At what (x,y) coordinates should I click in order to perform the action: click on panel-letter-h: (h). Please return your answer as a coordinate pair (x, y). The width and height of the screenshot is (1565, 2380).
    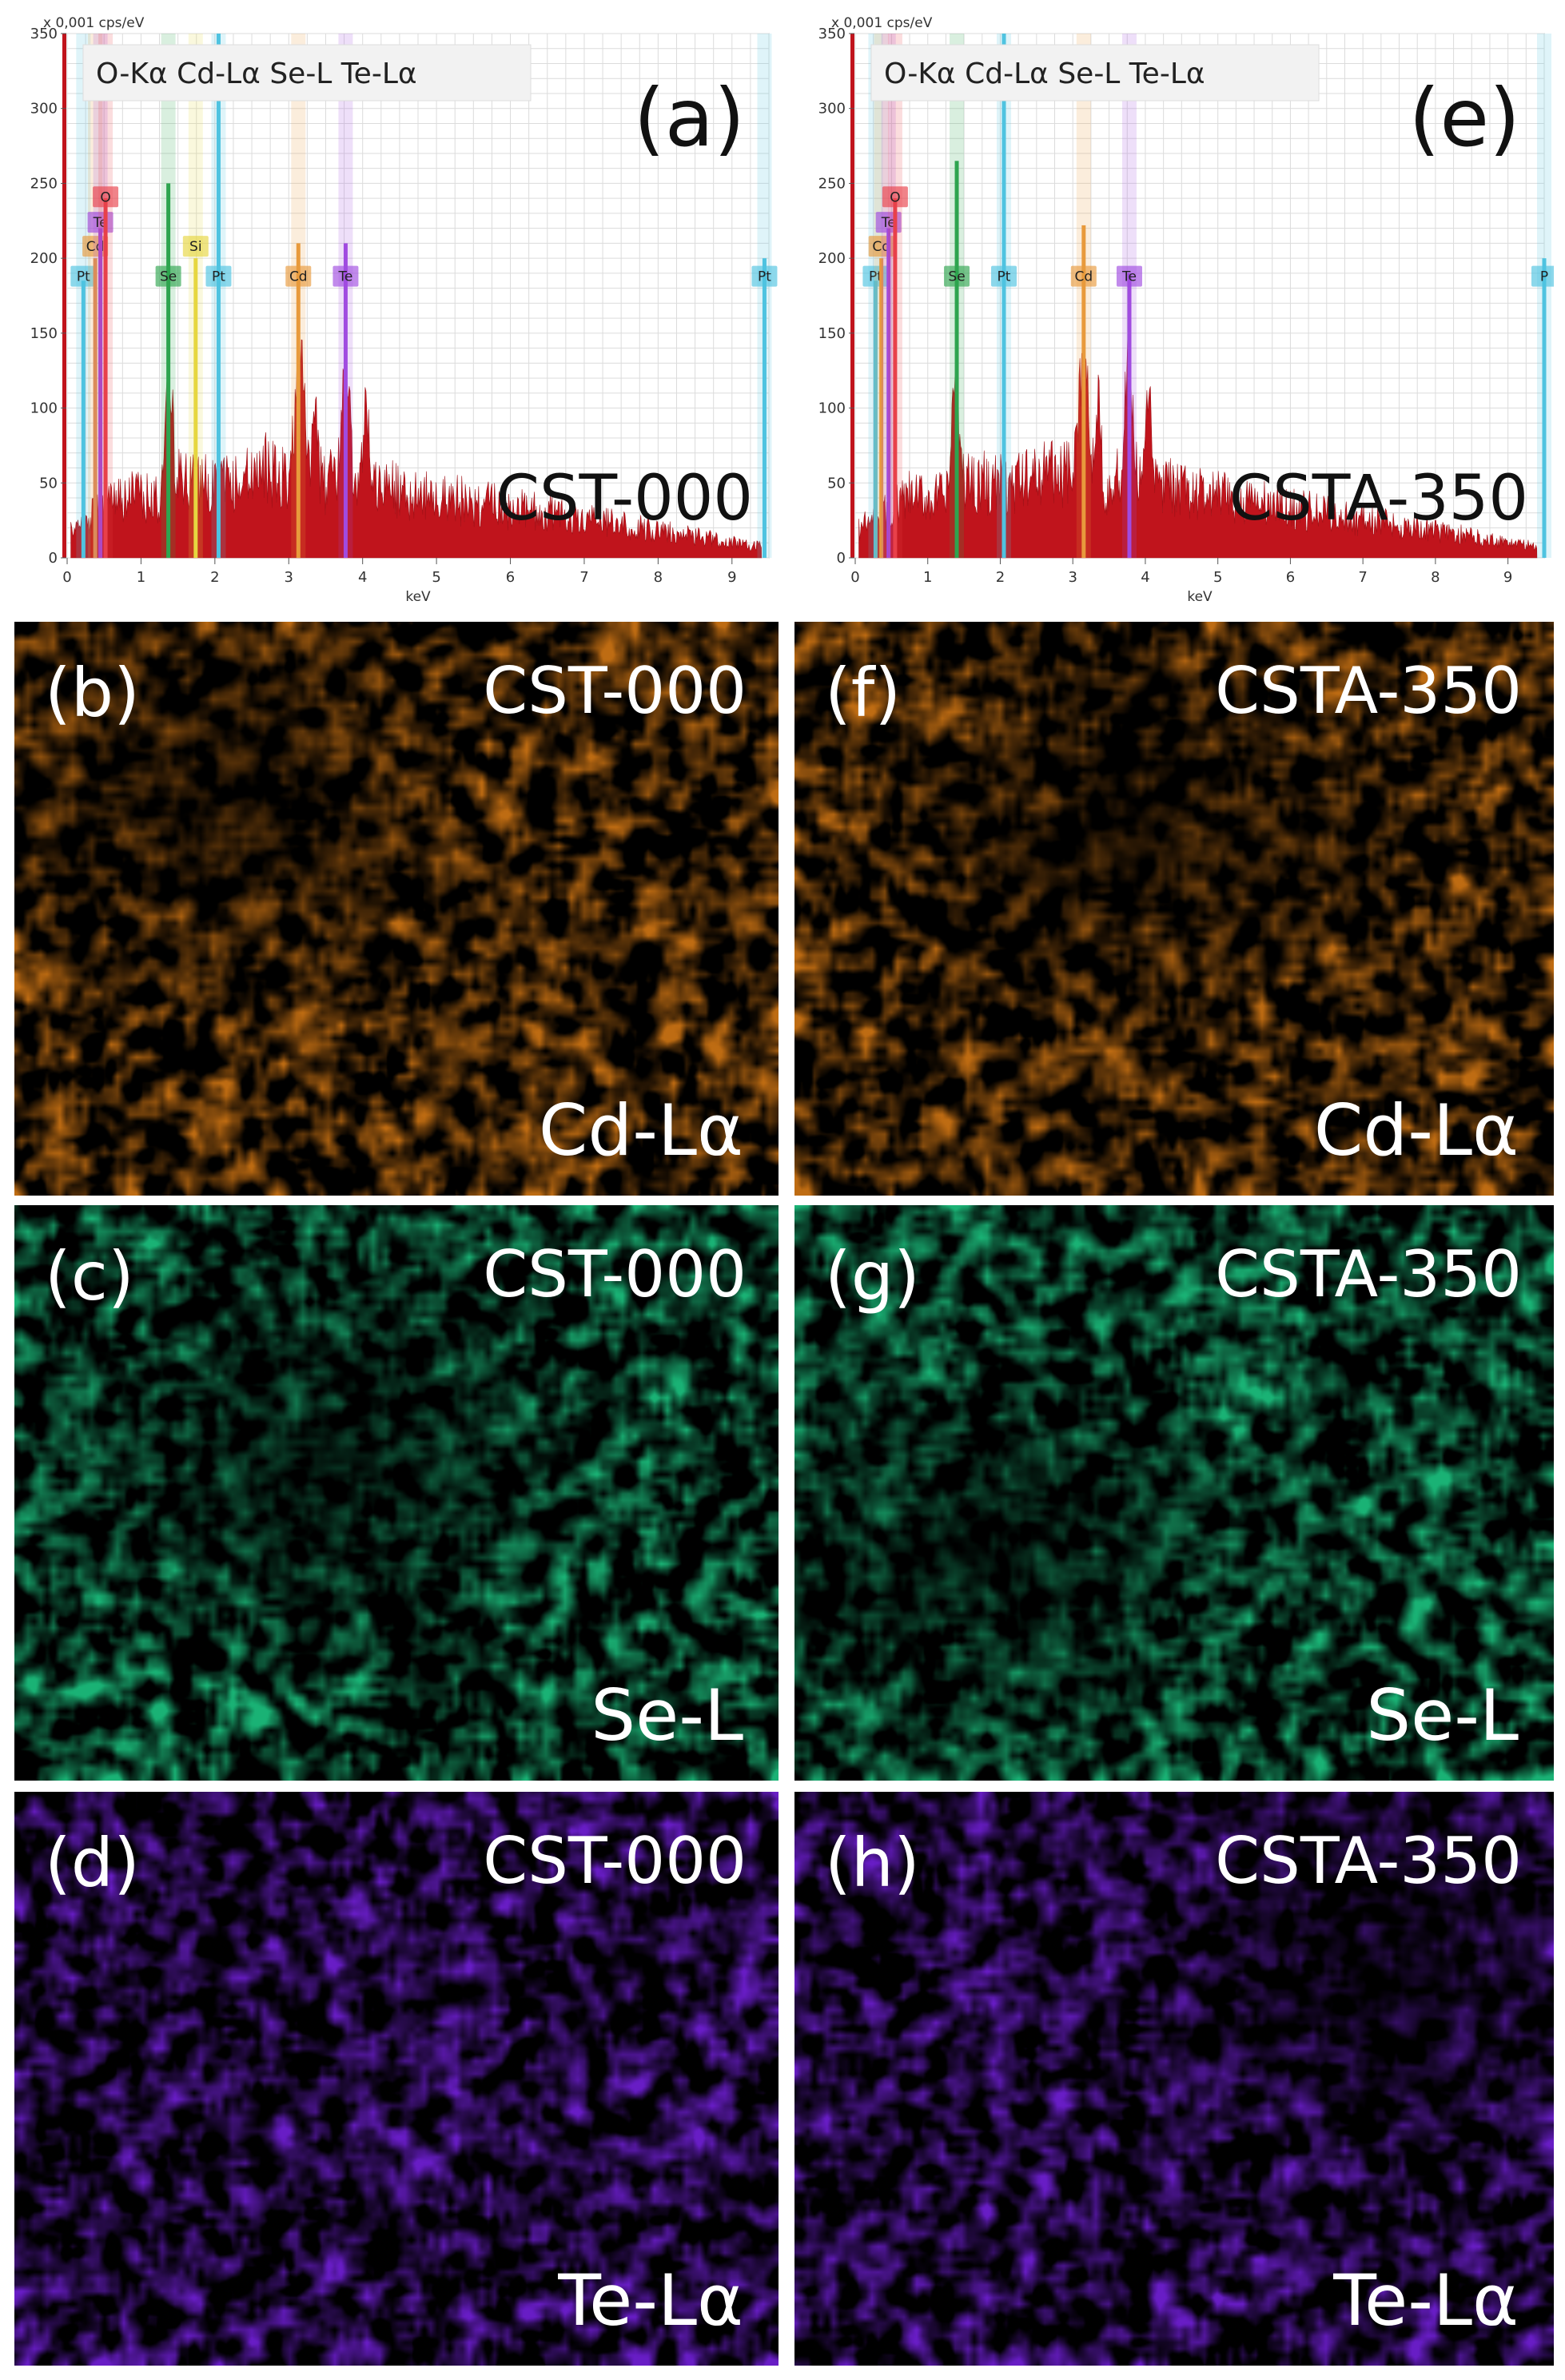
    Looking at the image, I should click on (872, 1863).